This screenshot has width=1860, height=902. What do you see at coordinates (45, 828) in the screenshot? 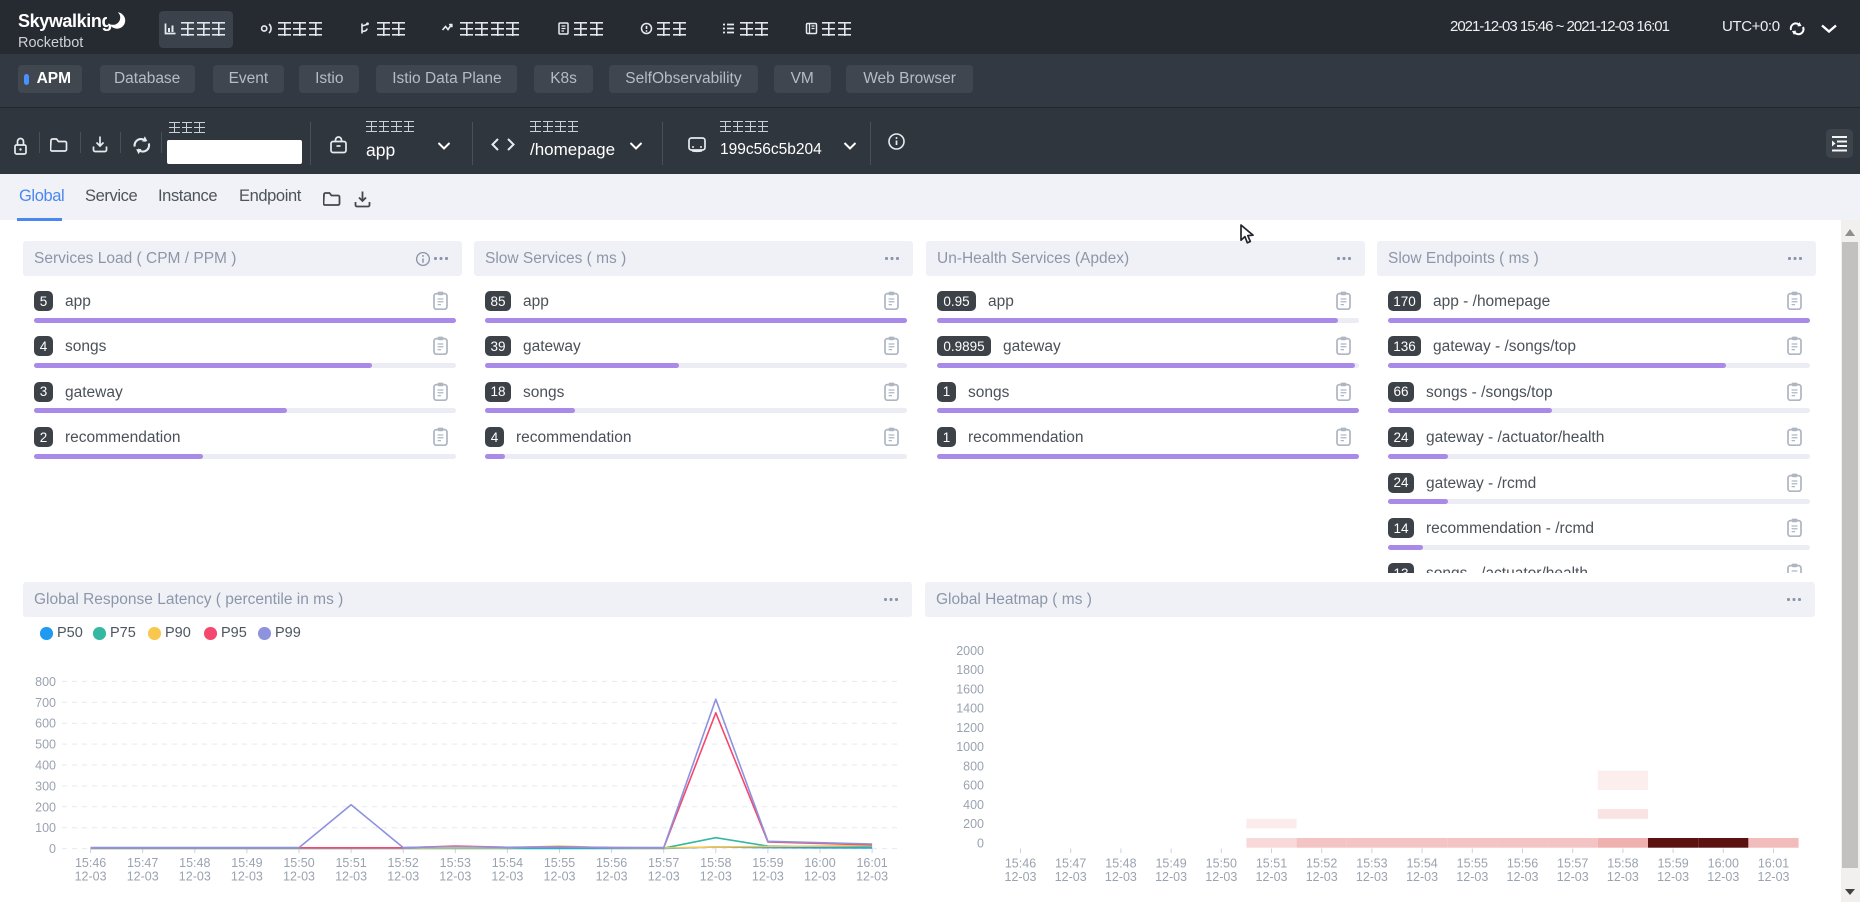
I see `svg-text: 100` at bounding box center [45, 828].